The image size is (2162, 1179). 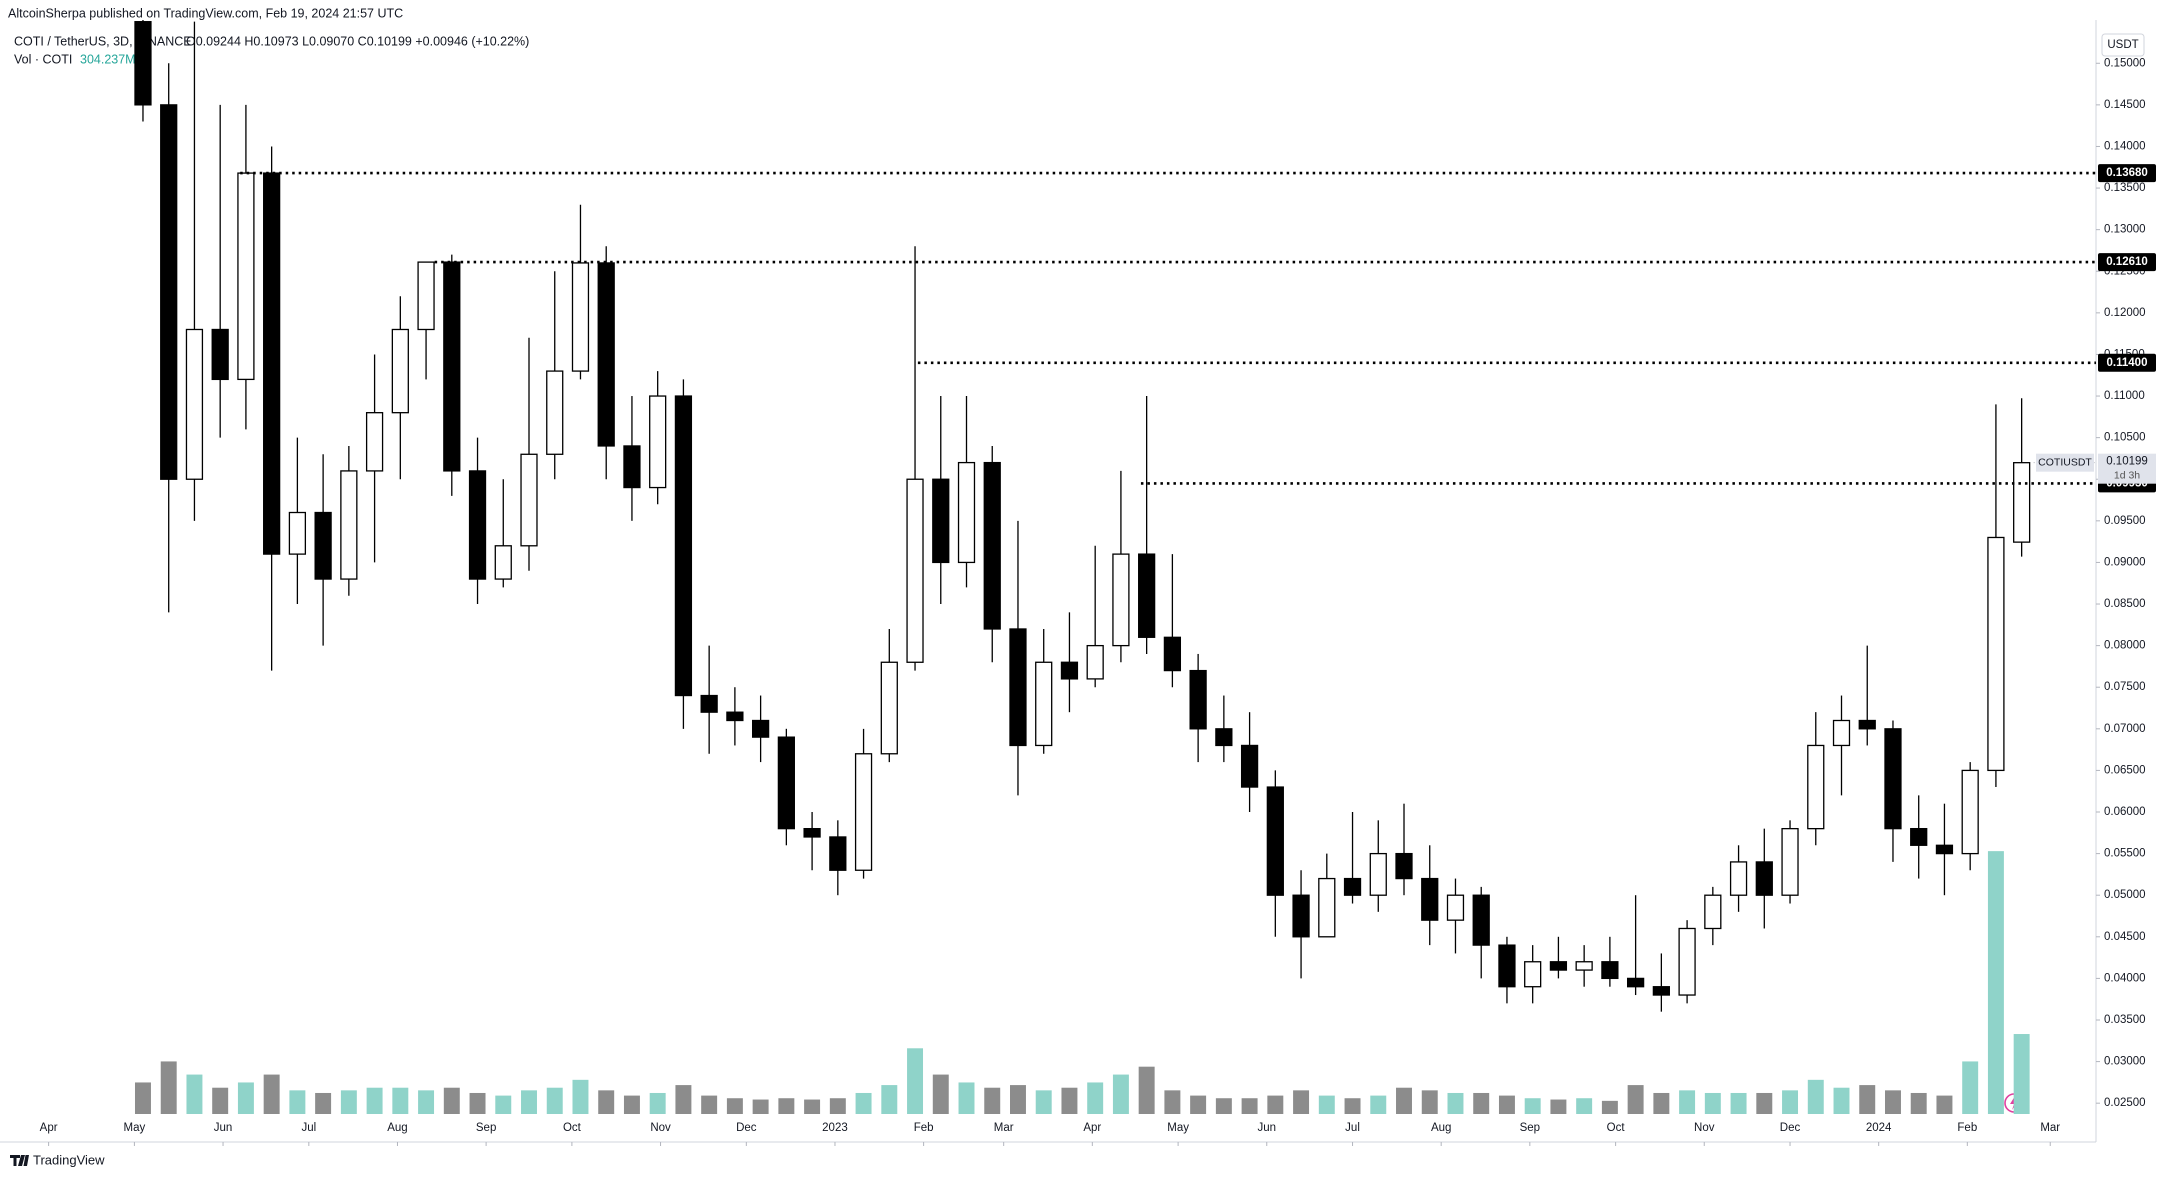 I want to click on y-tick-label: 0.14500, so click(x=2125, y=105).